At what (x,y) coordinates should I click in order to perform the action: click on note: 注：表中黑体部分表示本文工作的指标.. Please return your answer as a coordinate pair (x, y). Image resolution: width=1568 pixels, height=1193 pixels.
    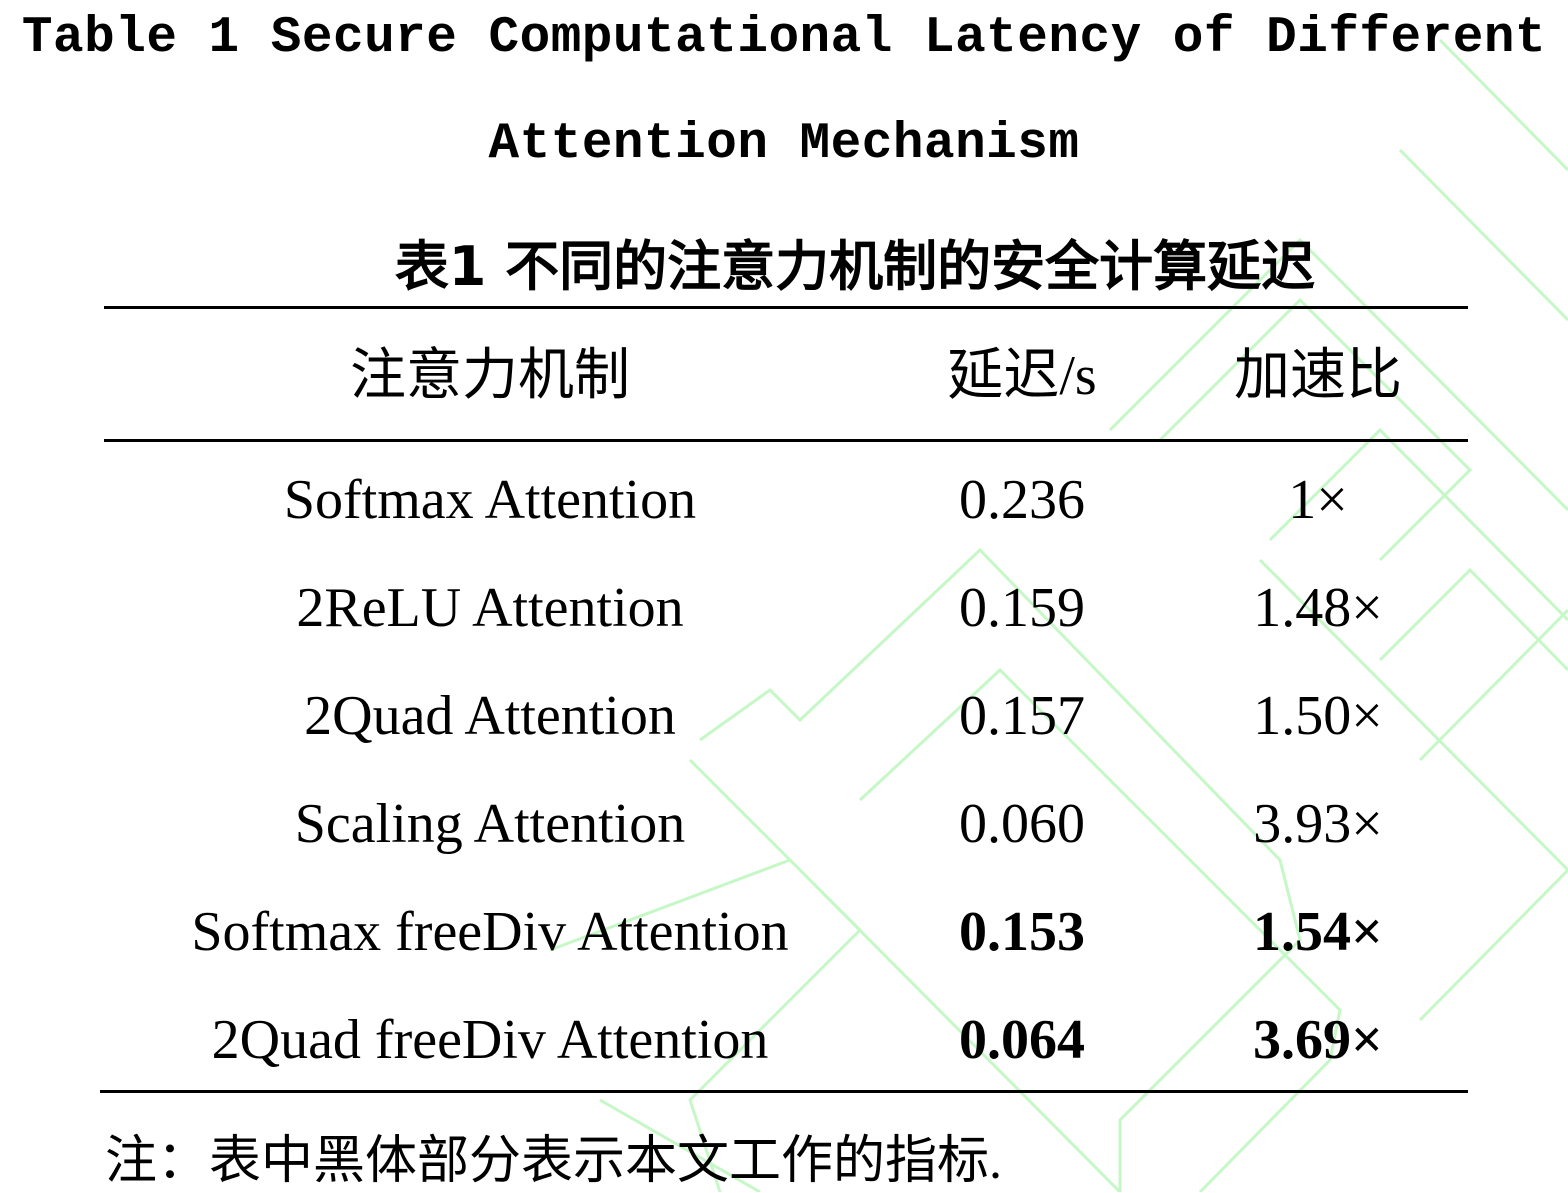
    Looking at the image, I should click on (554, 1161).